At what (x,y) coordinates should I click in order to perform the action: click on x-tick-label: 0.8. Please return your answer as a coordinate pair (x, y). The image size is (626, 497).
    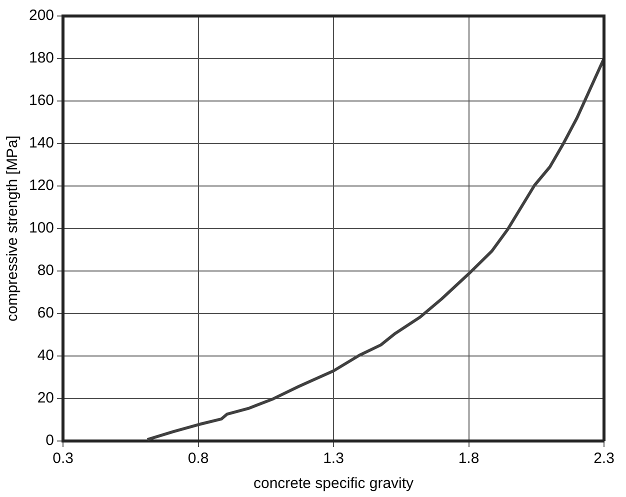
    Looking at the image, I should click on (198, 459).